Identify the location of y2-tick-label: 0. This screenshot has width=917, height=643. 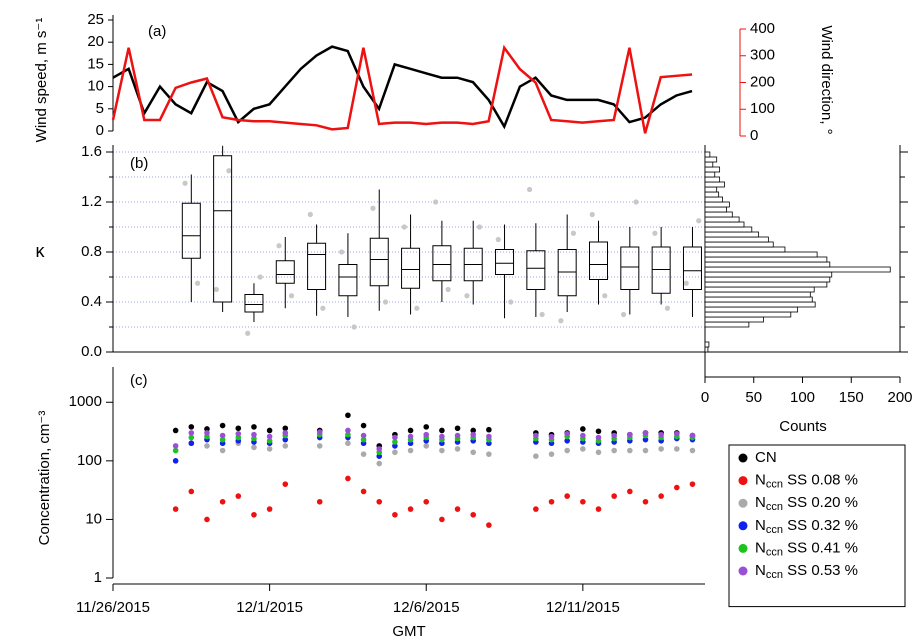
(754, 135).